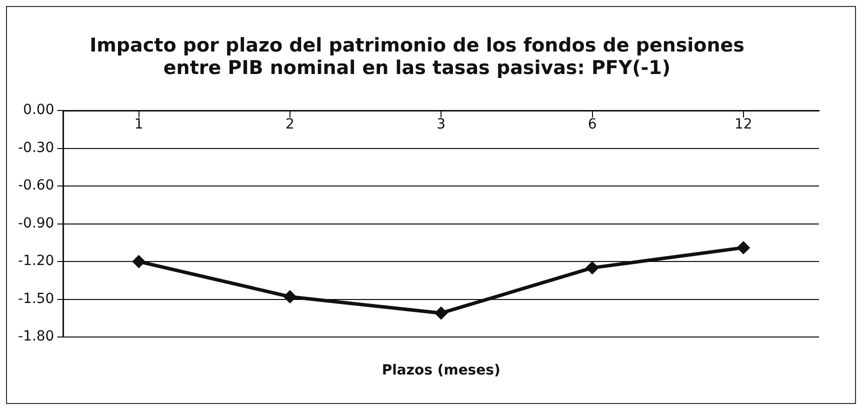  I want to click on y-tick-label: -1.50, so click(36, 298).